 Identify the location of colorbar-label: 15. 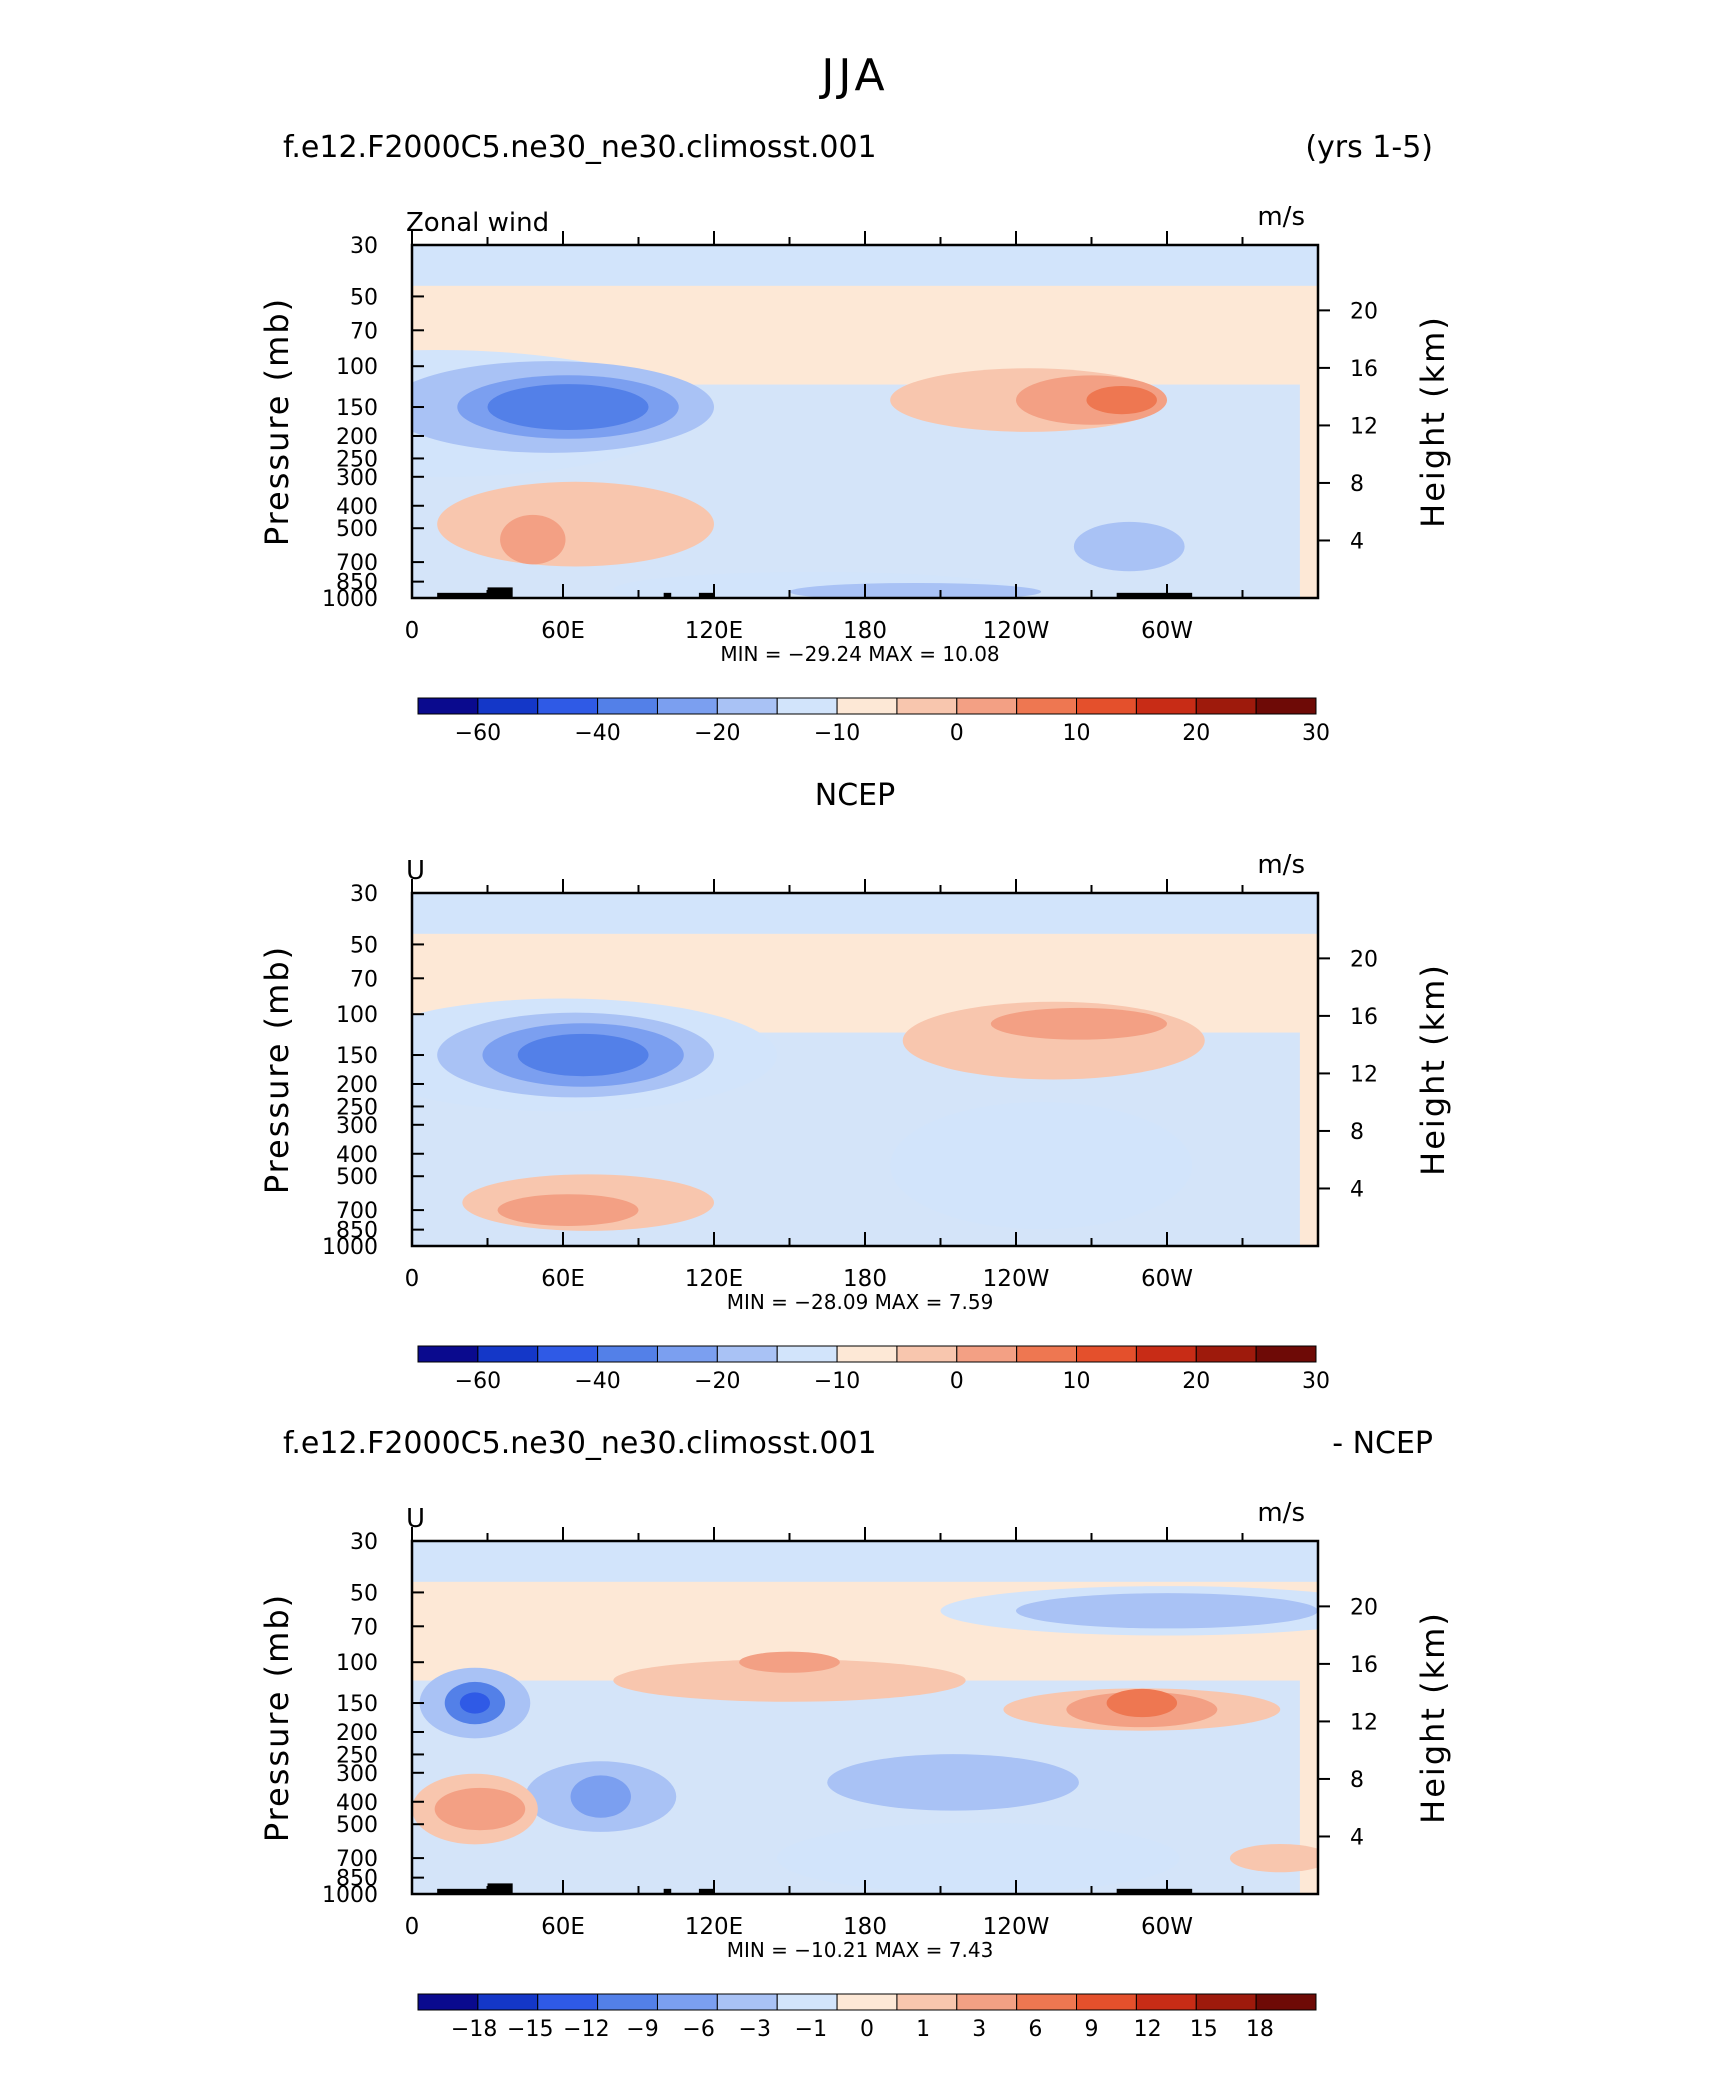
(1204, 2029).